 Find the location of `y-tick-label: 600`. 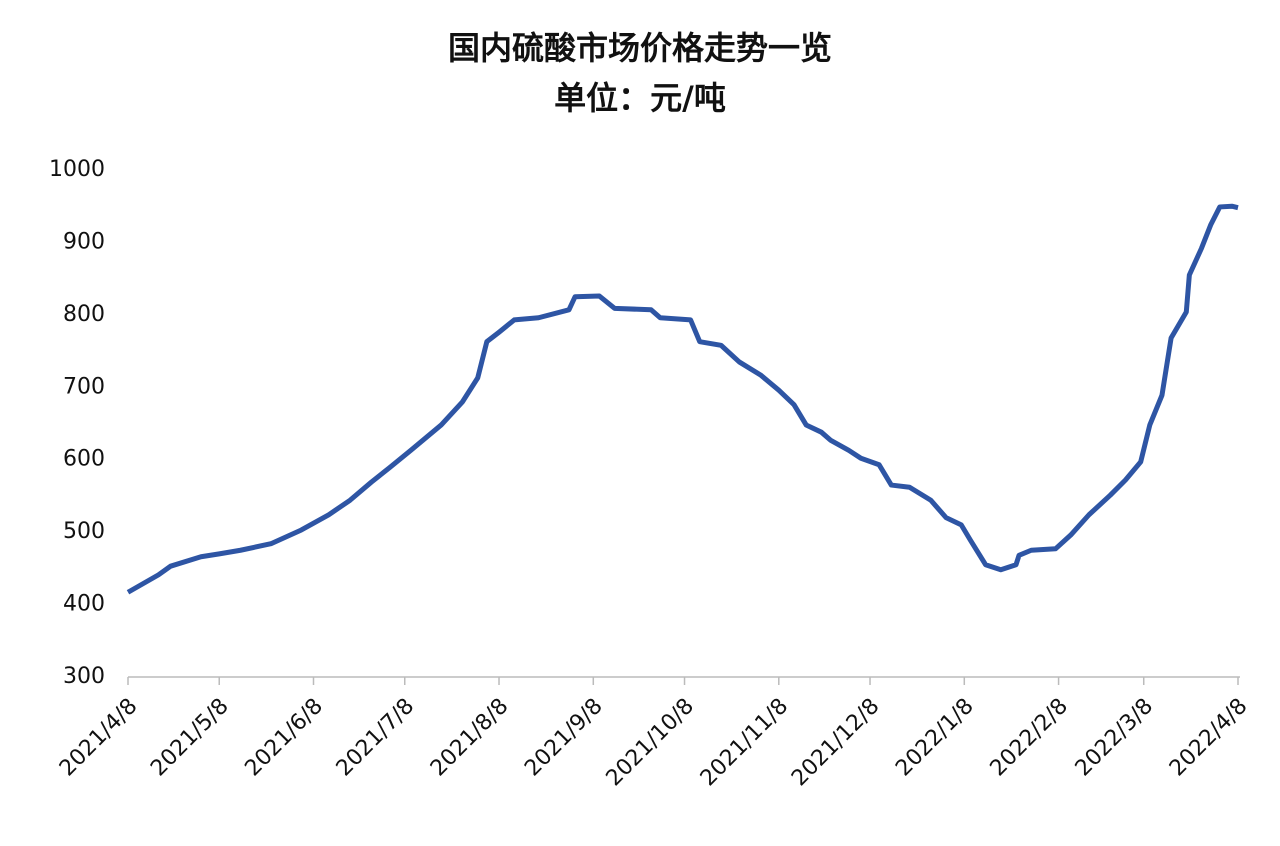

y-tick-label: 600 is located at coordinates (84, 459).